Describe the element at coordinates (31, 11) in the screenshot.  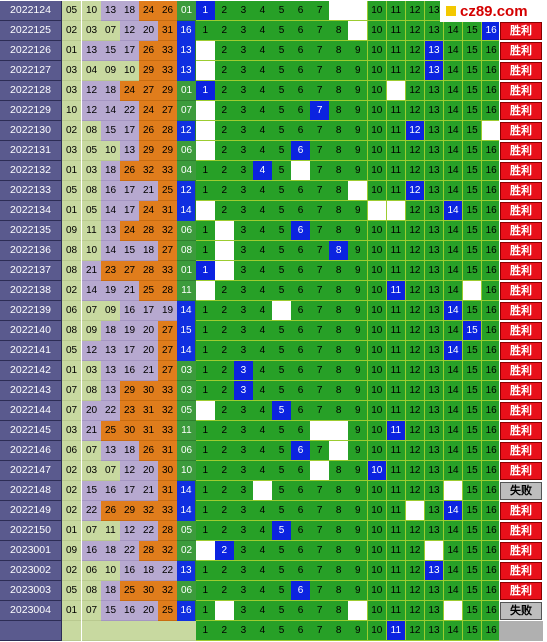
I see `period-cell: 2022124` at that location.